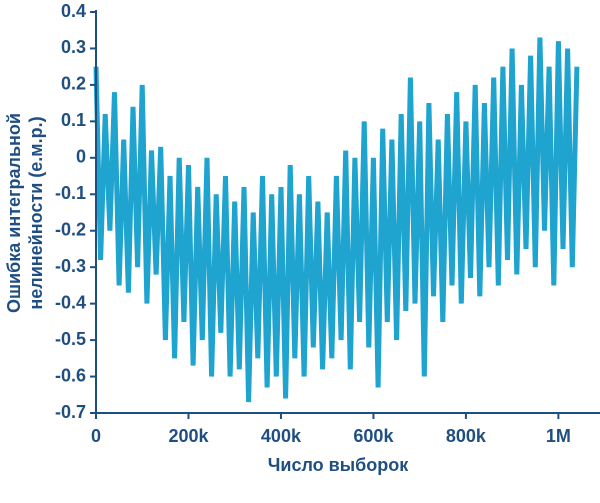 Image resolution: width=600 pixels, height=503 pixels. I want to click on x-tick-label: 200k, so click(188, 436).